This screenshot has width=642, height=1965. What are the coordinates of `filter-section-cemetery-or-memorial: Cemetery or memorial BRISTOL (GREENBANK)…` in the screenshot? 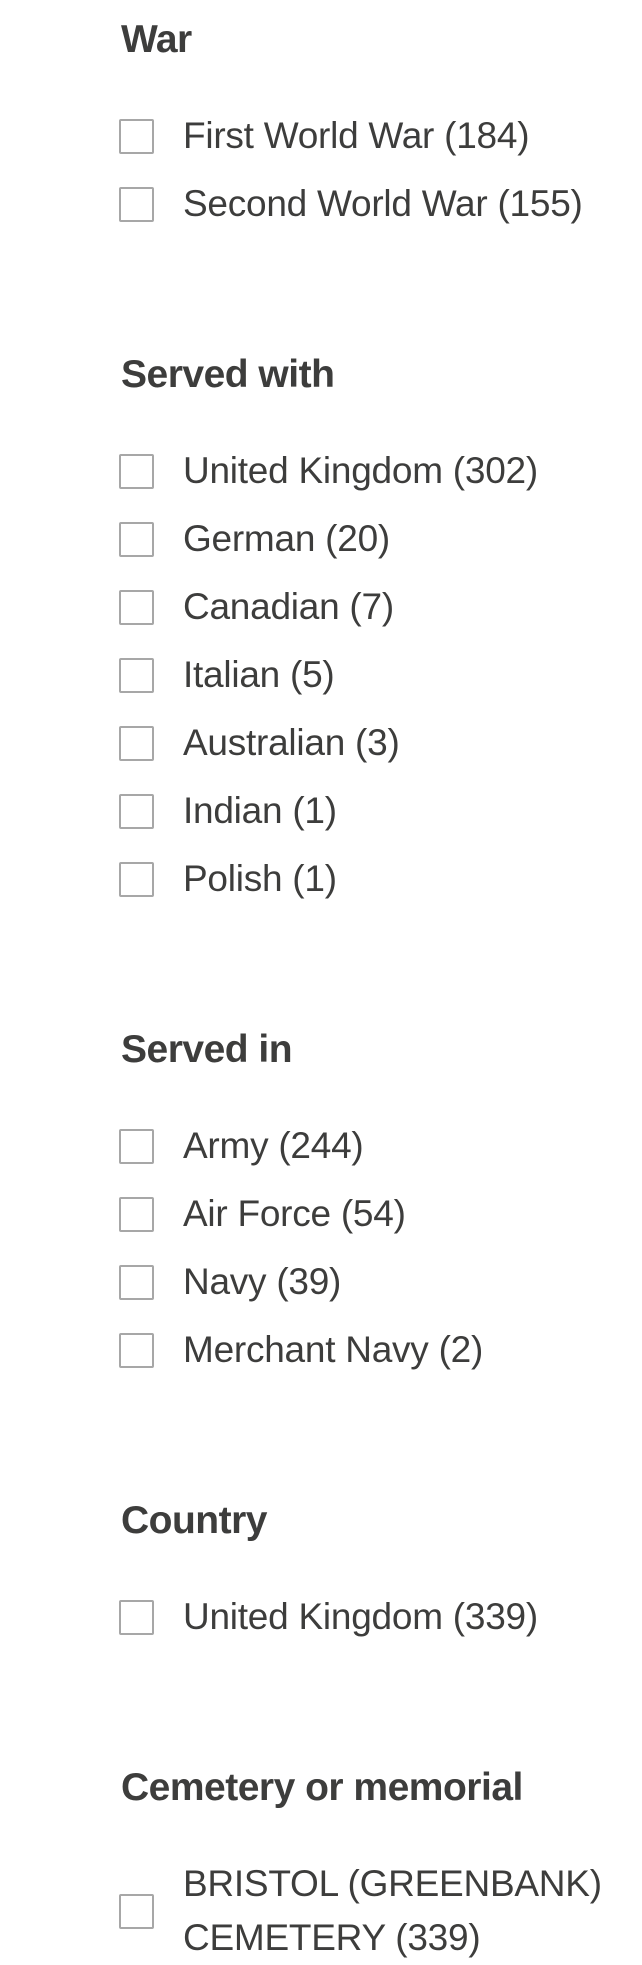 It's located at (360, 1864).